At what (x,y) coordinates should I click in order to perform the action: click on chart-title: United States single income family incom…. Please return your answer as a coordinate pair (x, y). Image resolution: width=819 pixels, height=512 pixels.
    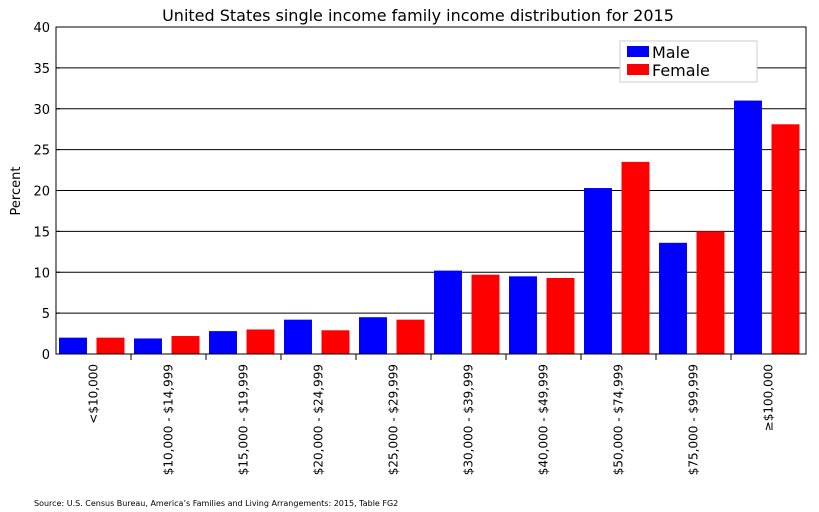
    Looking at the image, I should click on (418, 15).